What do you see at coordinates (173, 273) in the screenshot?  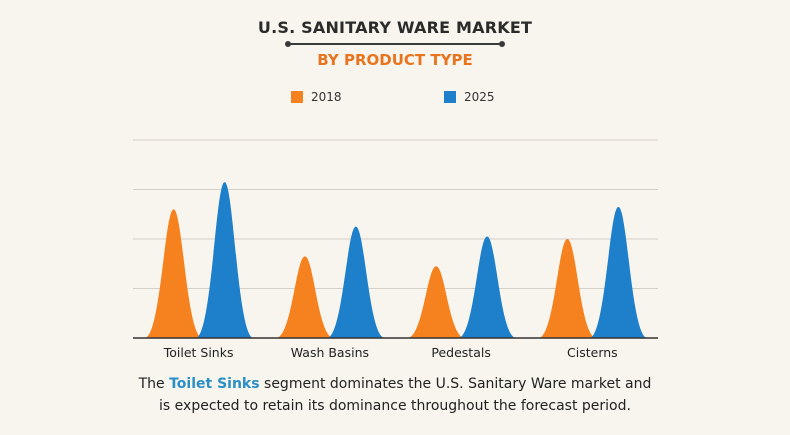 I see `peak-2018-toilet-sinks` at bounding box center [173, 273].